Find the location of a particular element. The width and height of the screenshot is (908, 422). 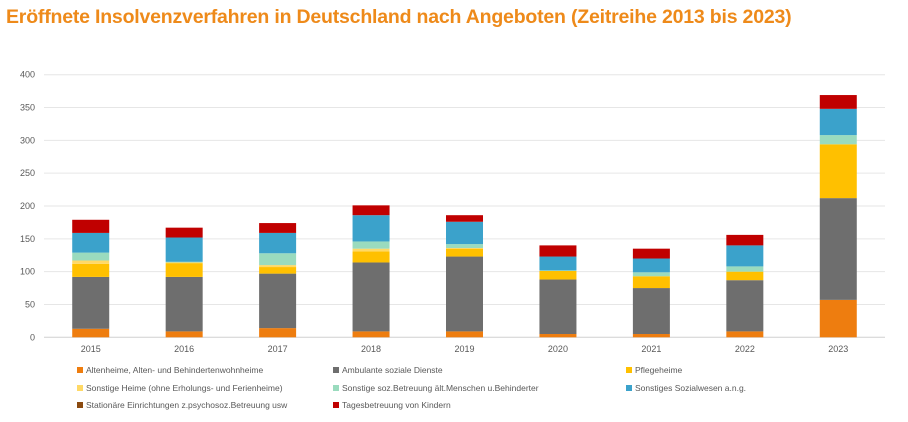

x-tick-label: 2020 is located at coordinates (558, 349).